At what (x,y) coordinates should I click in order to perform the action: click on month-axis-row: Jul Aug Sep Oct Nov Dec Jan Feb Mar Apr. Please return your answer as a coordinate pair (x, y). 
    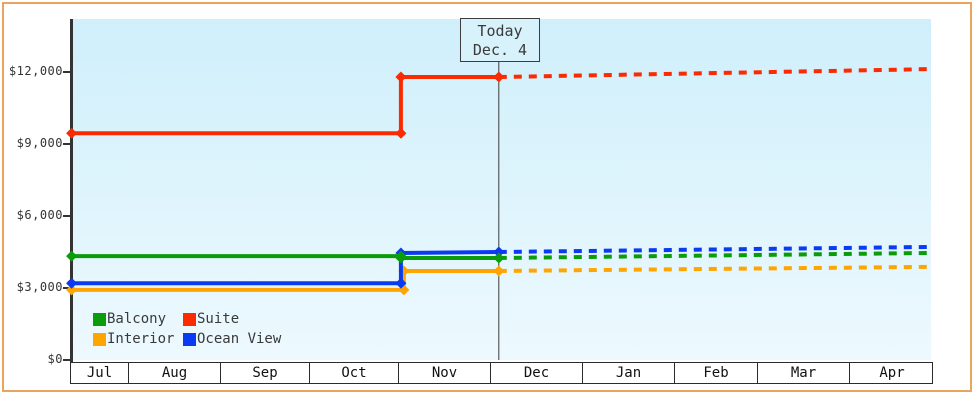
    Looking at the image, I should click on (501, 373).